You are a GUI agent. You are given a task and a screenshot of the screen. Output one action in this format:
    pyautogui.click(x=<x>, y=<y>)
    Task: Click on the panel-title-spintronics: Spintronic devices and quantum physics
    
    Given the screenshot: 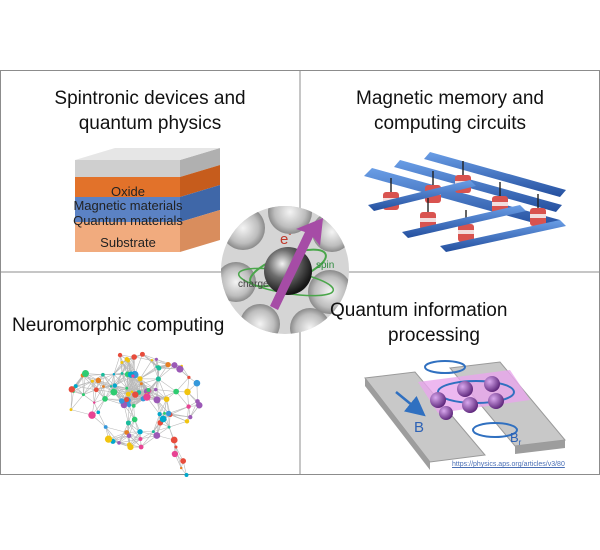 What is the action you would take?
    pyautogui.click(x=150, y=111)
    